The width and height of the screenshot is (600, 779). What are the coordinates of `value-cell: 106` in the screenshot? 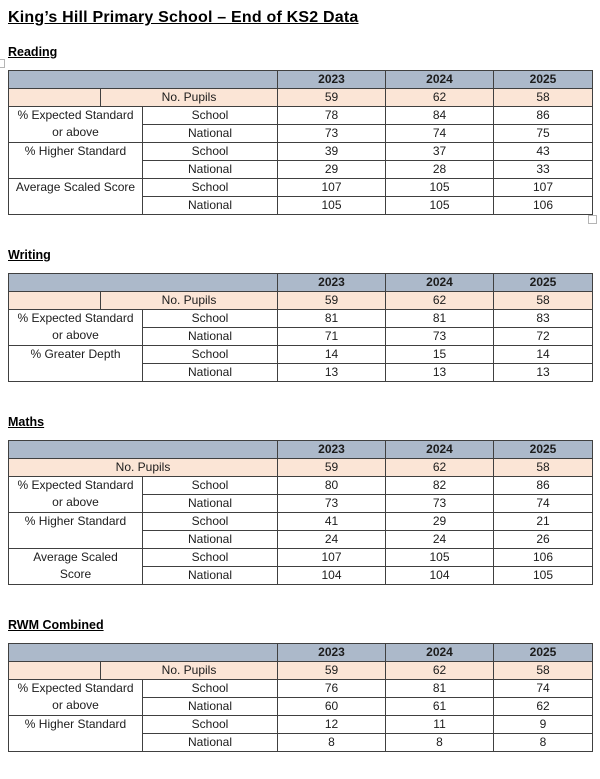 It's located at (543, 557).